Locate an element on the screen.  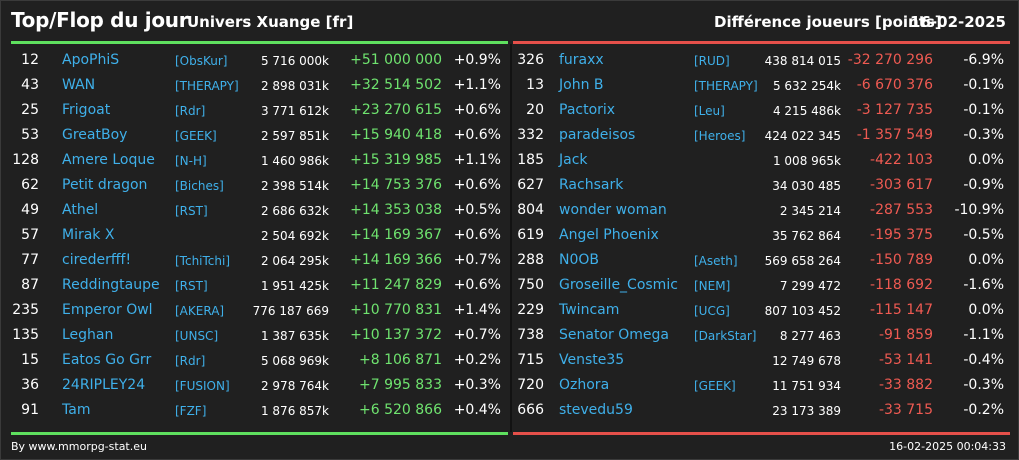
player-name-link: Athel is located at coordinates (80, 210).